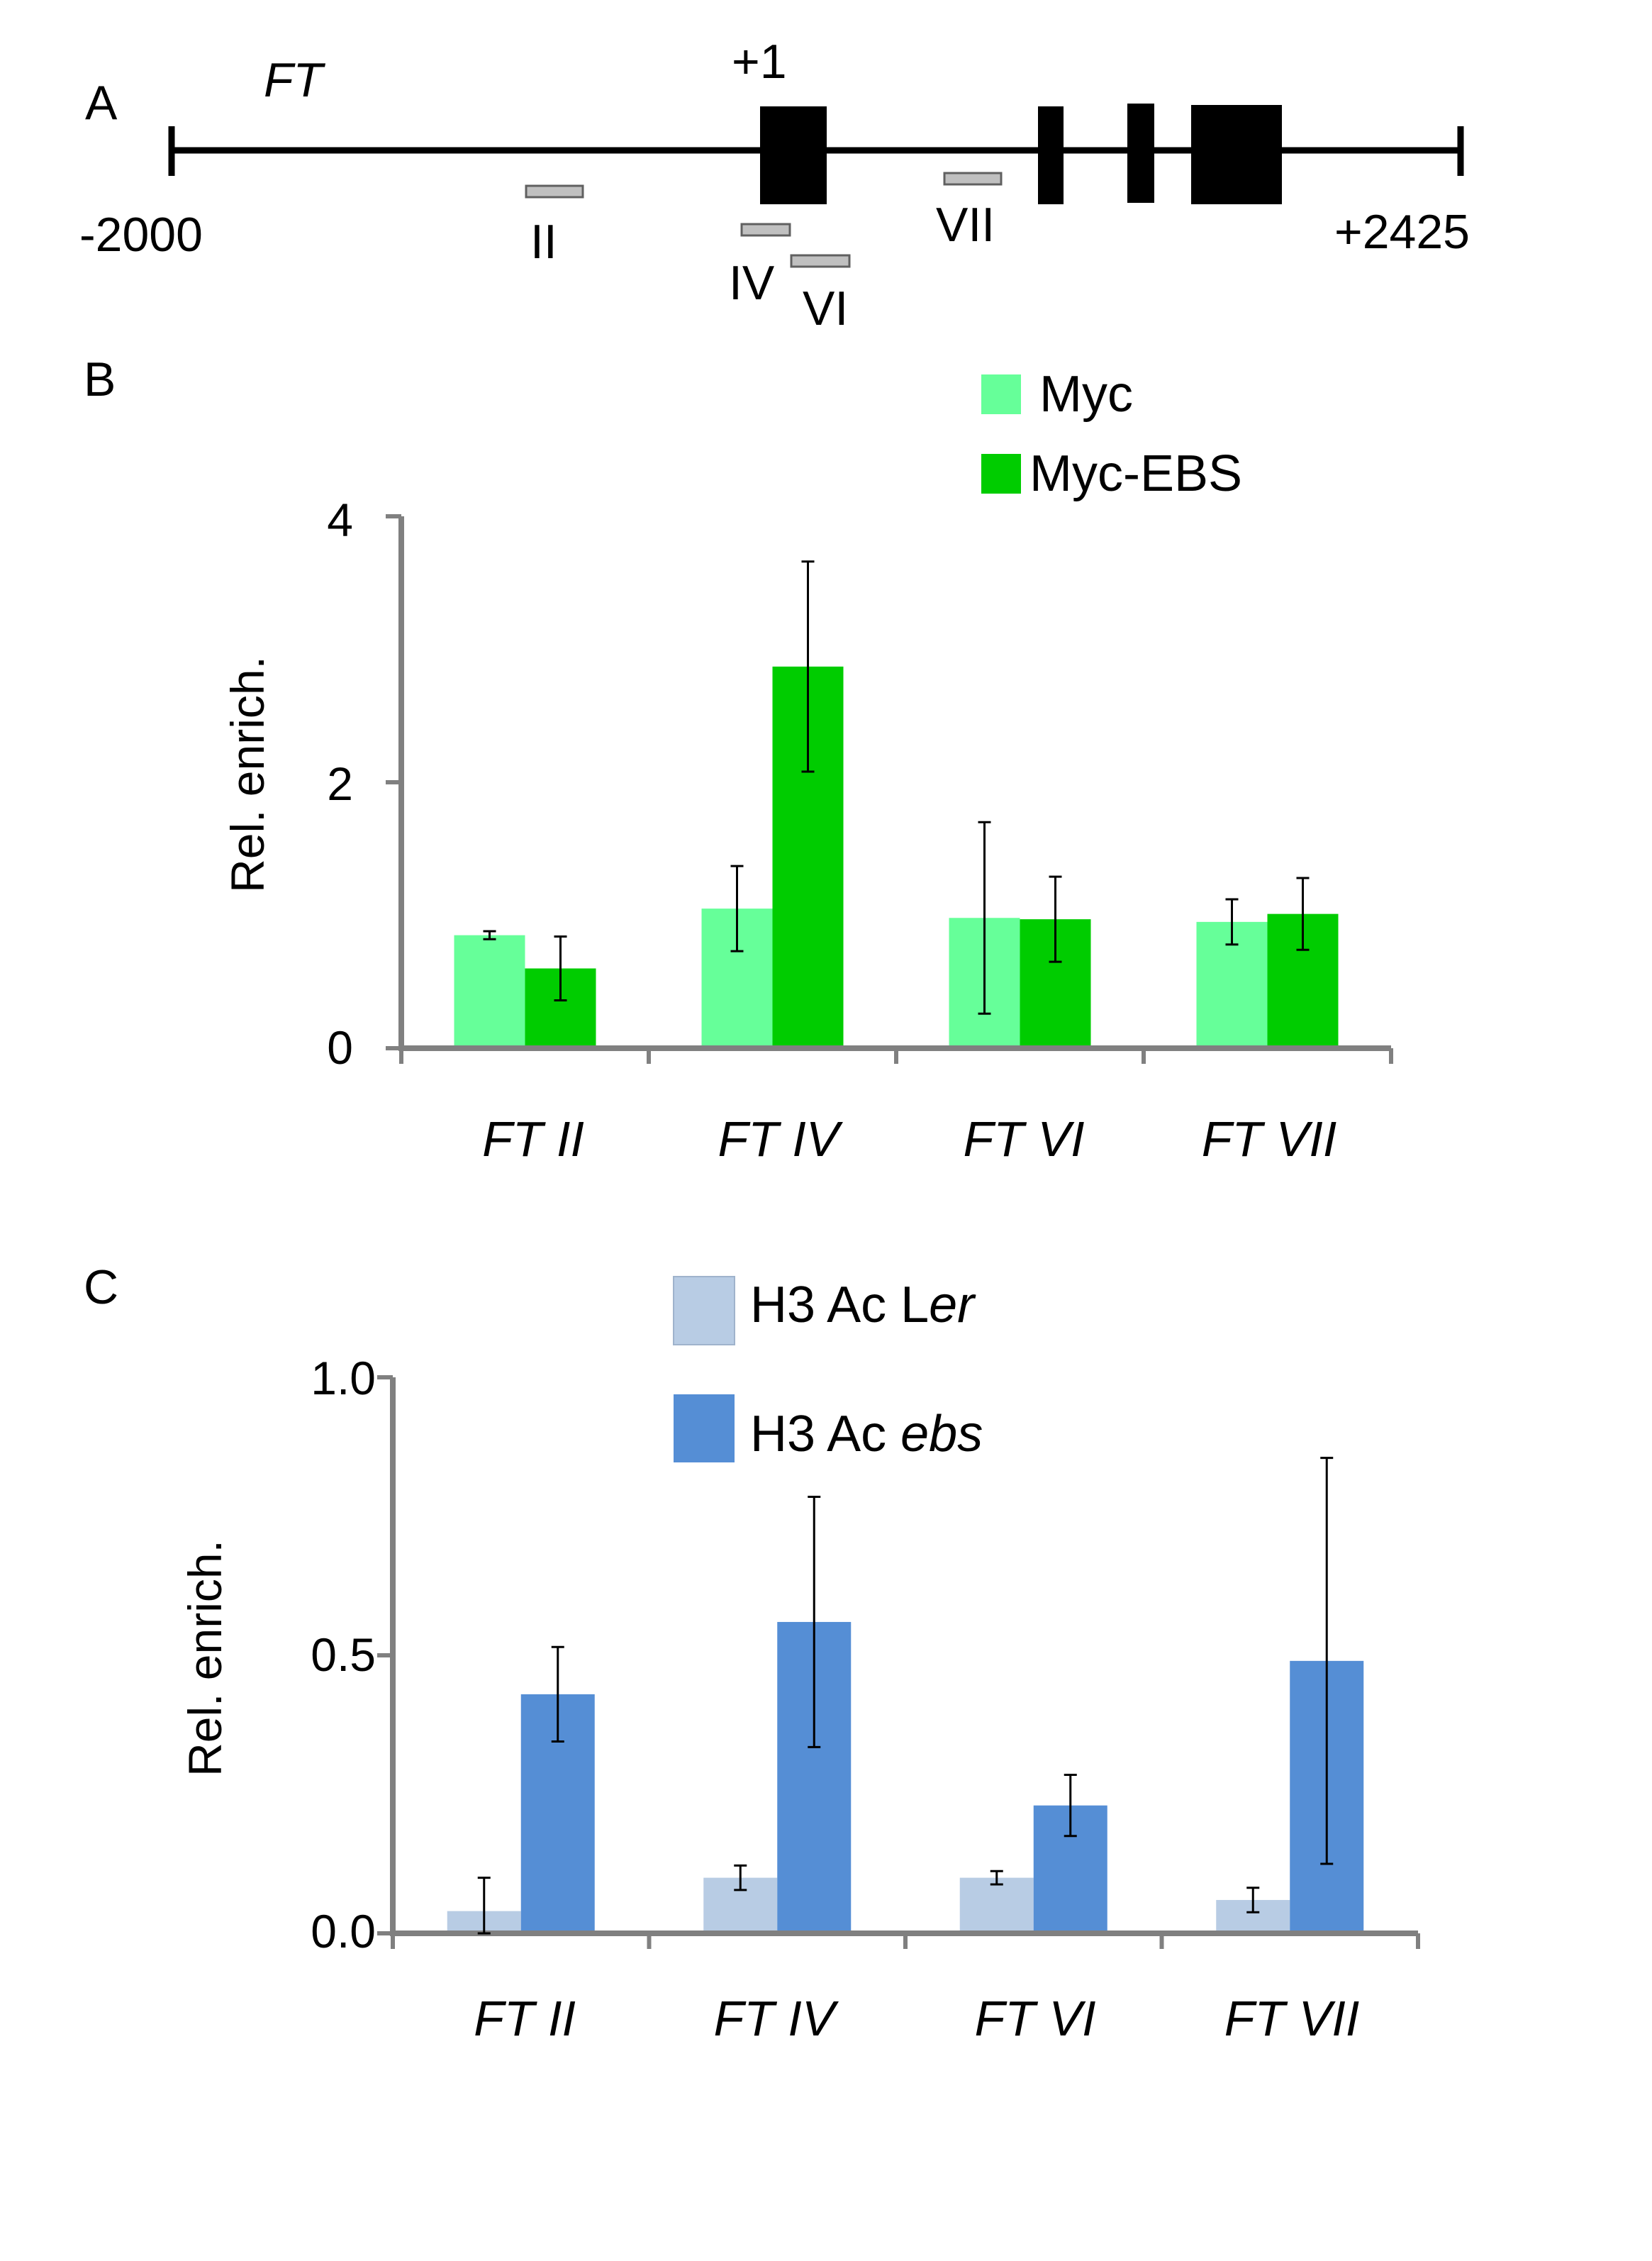 This screenshot has width=1652, height=2261. I want to click on chart-c-bar-ft-vi-h3-ac-ler, so click(996, 1904).